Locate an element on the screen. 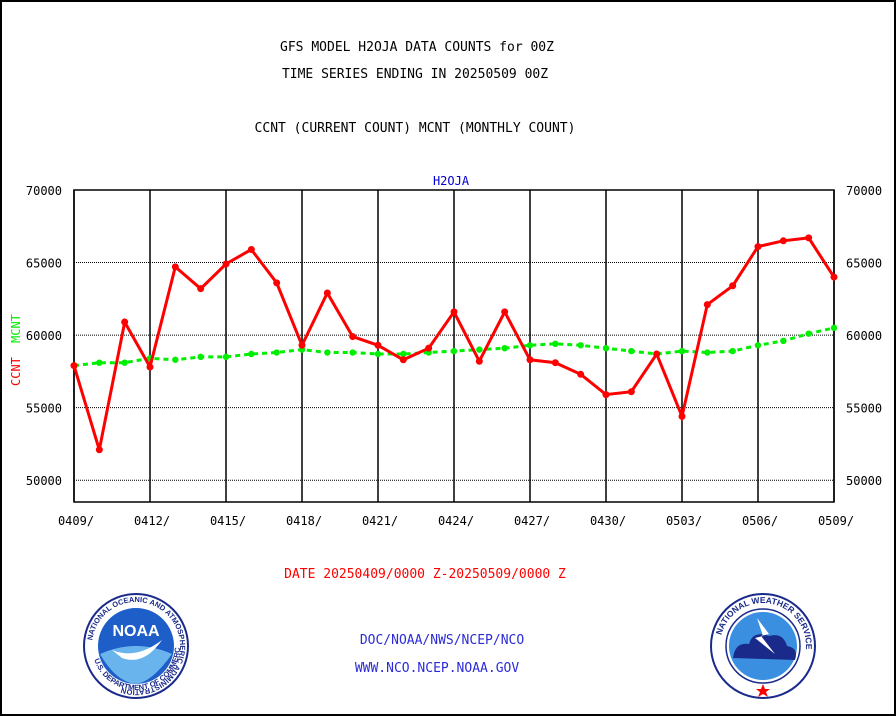 The width and height of the screenshot is (896, 716). x-tick-label: 0421/ is located at coordinates (380, 521).